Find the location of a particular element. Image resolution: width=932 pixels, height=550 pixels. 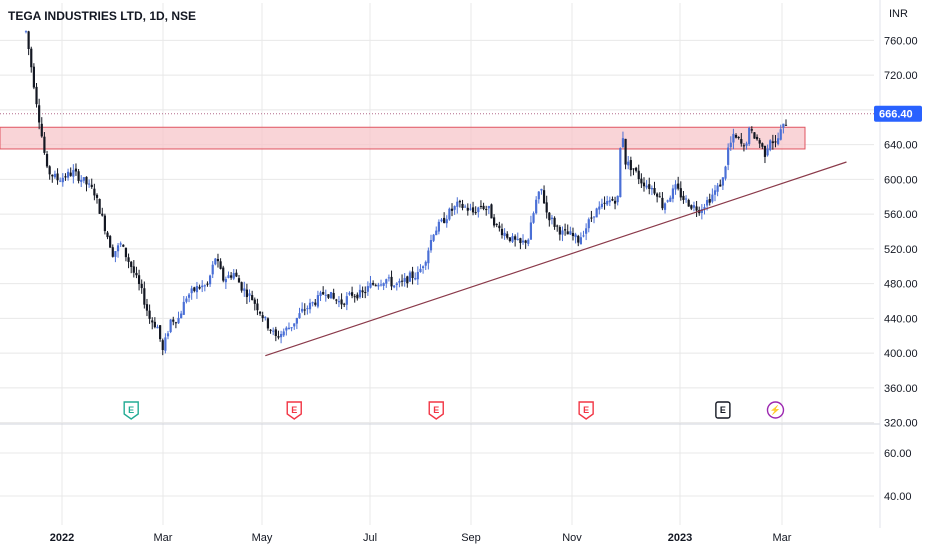

time-axis: 2022 Mar May Jul Sep Nov 2023 Mar is located at coordinates (421, 538).